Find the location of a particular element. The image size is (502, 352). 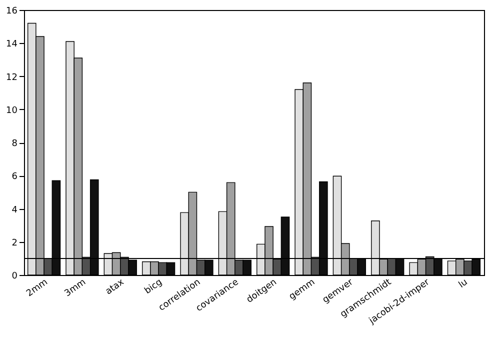

y-tick-label: 4 is located at coordinates (15, 210).